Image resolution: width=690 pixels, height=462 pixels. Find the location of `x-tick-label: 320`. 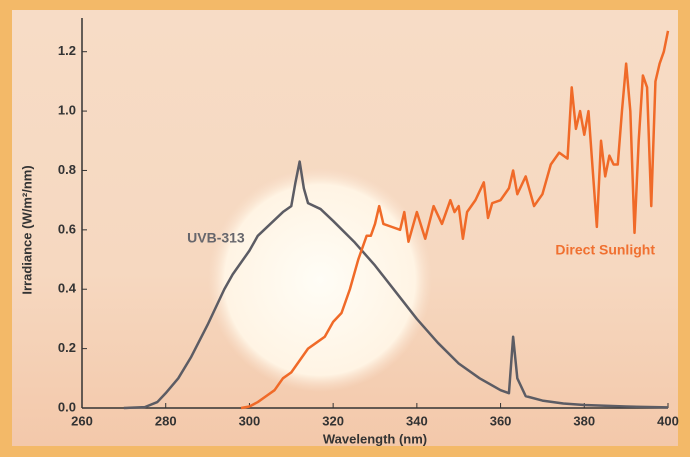

x-tick-label: 320 is located at coordinates (333, 420).